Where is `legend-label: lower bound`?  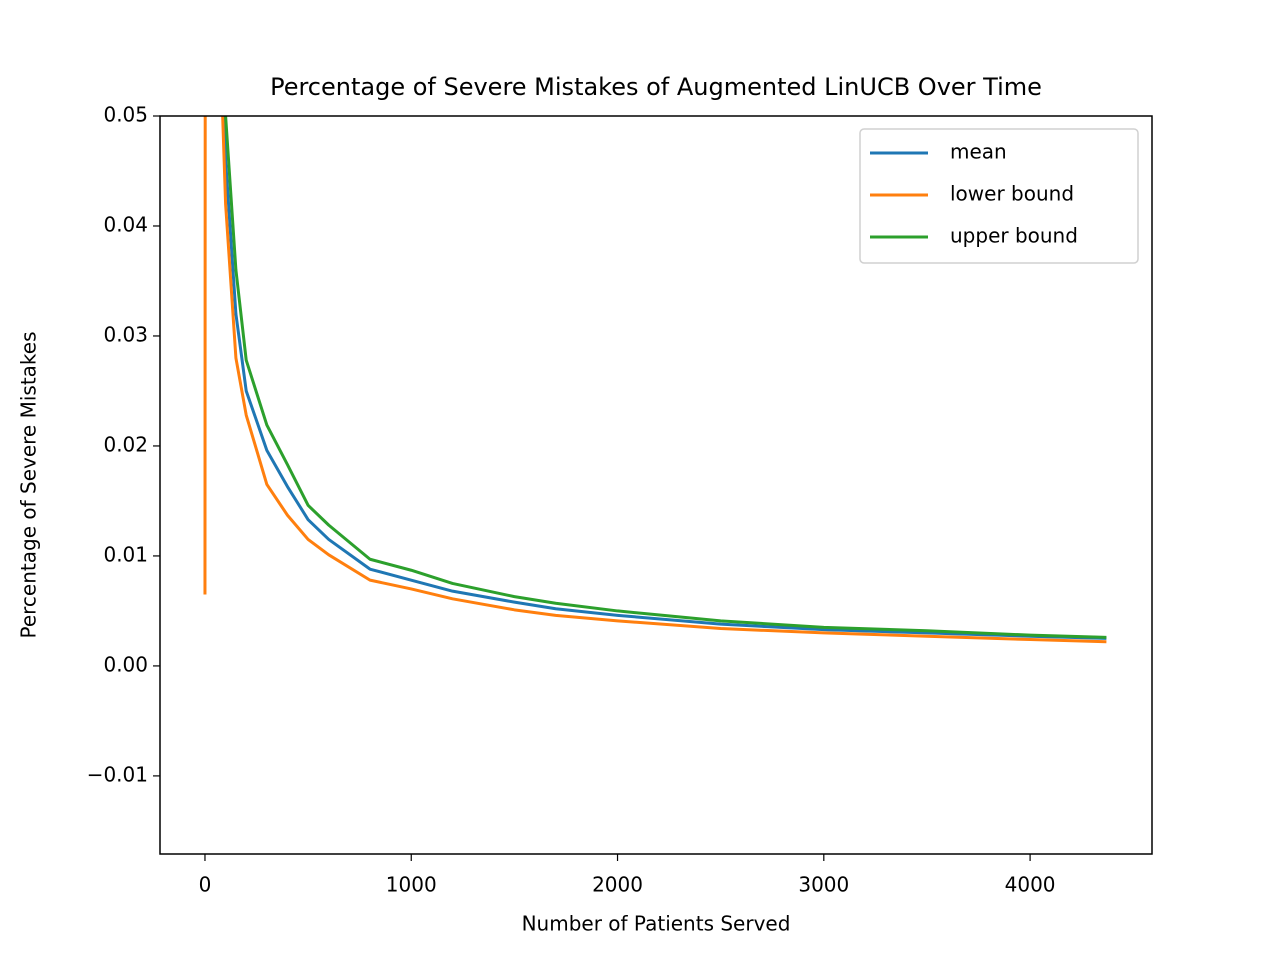
legend-label: lower bound is located at coordinates (1012, 194).